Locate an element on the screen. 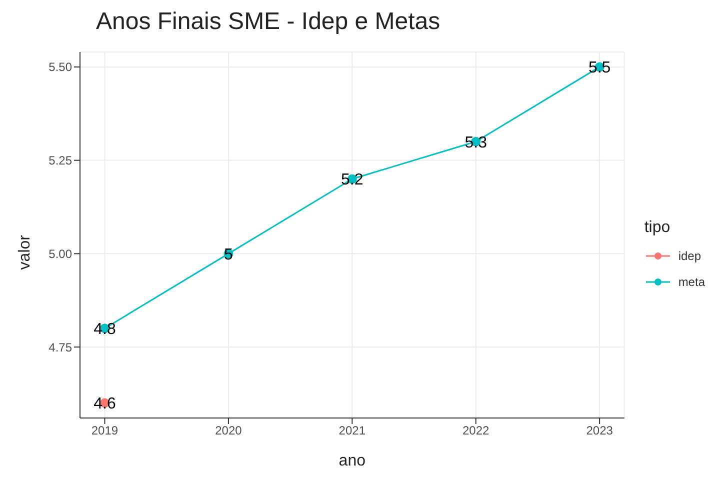 The image size is (723, 488). x-tick-label: 2023 is located at coordinates (600, 431).